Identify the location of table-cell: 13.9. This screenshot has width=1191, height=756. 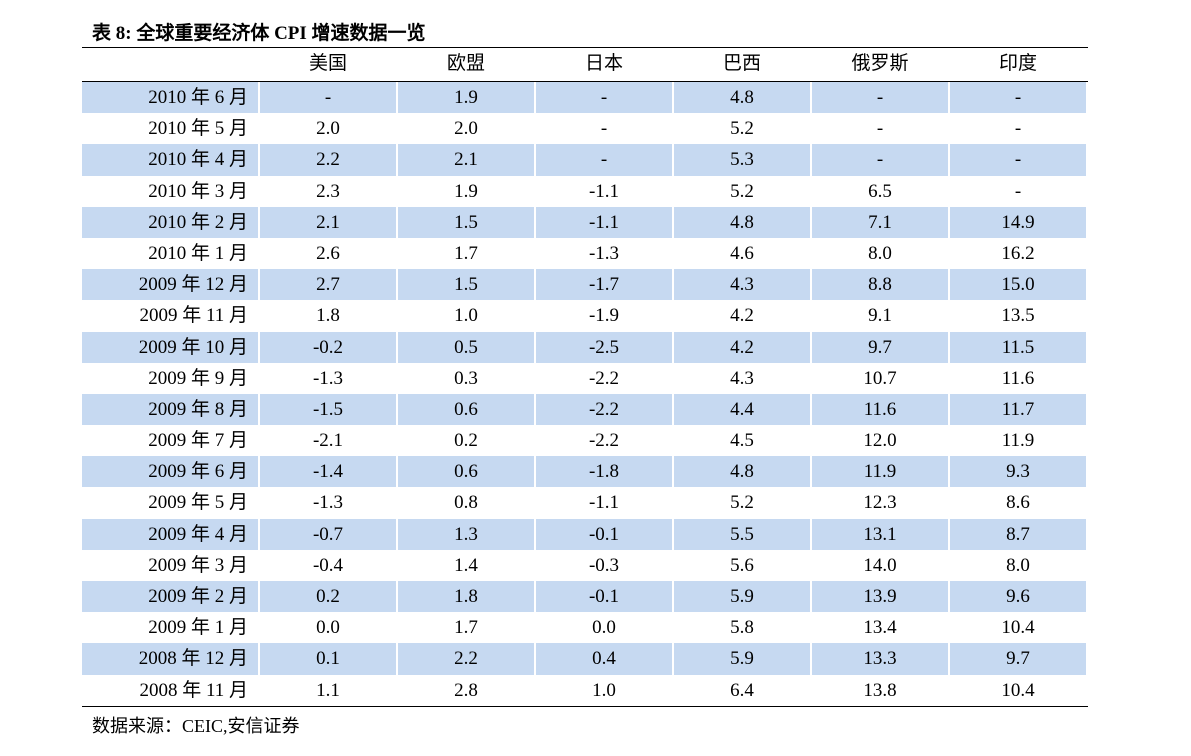
(881, 597).